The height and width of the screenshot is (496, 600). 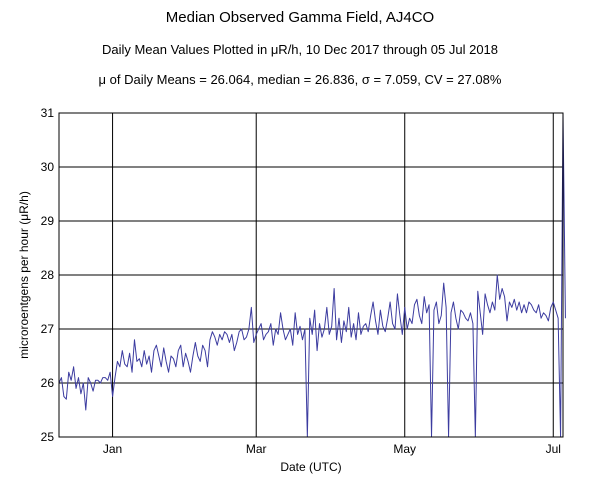 I want to click on y-axis-ticks: 25 26 27 28 29 30 31, so click(x=48, y=275).